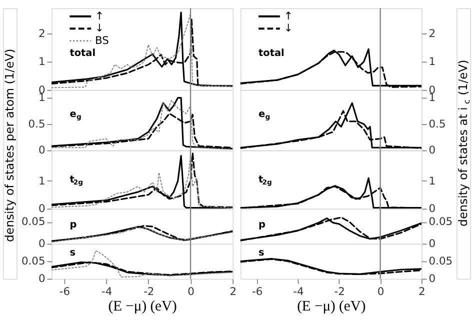 This screenshot has width=474, height=324. I want to click on y-axis-title: density of states per atom (1/eV), so click(9, 145).